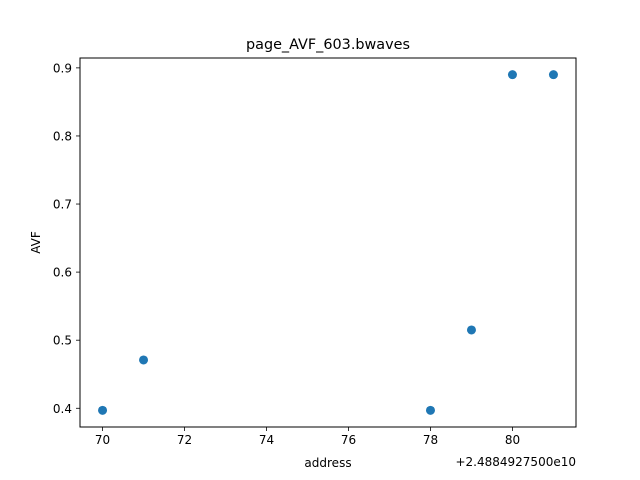 This screenshot has width=640, height=480. Describe the element at coordinates (184, 440) in the screenshot. I see `x-tick-label: 72` at that location.